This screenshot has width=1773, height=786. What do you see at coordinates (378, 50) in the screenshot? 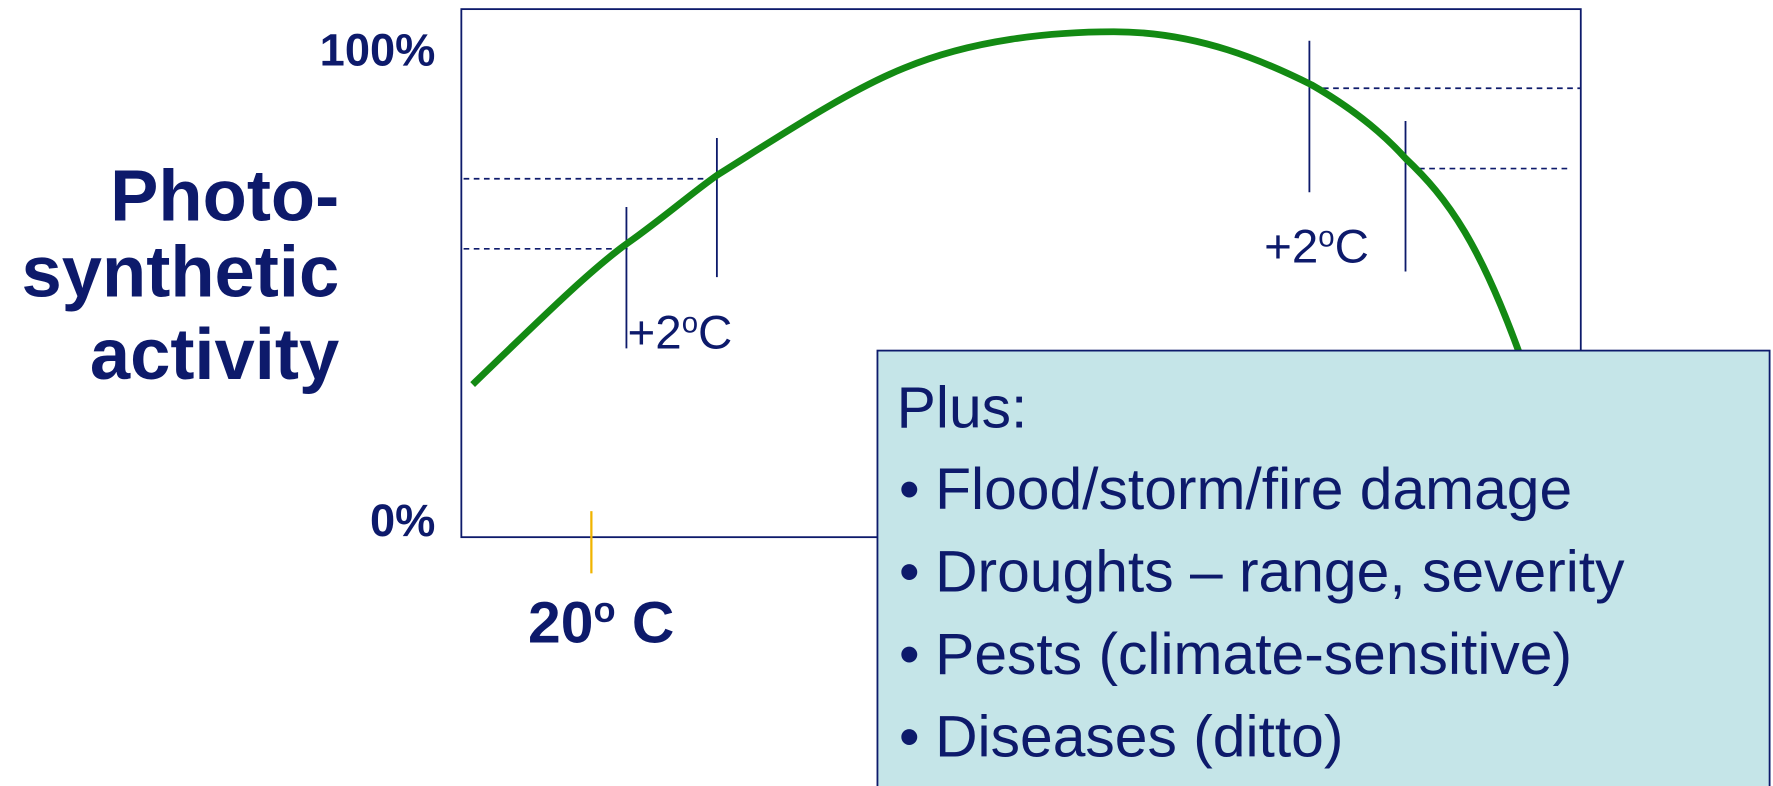
I see `y-top-label: 100%` at bounding box center [378, 50].